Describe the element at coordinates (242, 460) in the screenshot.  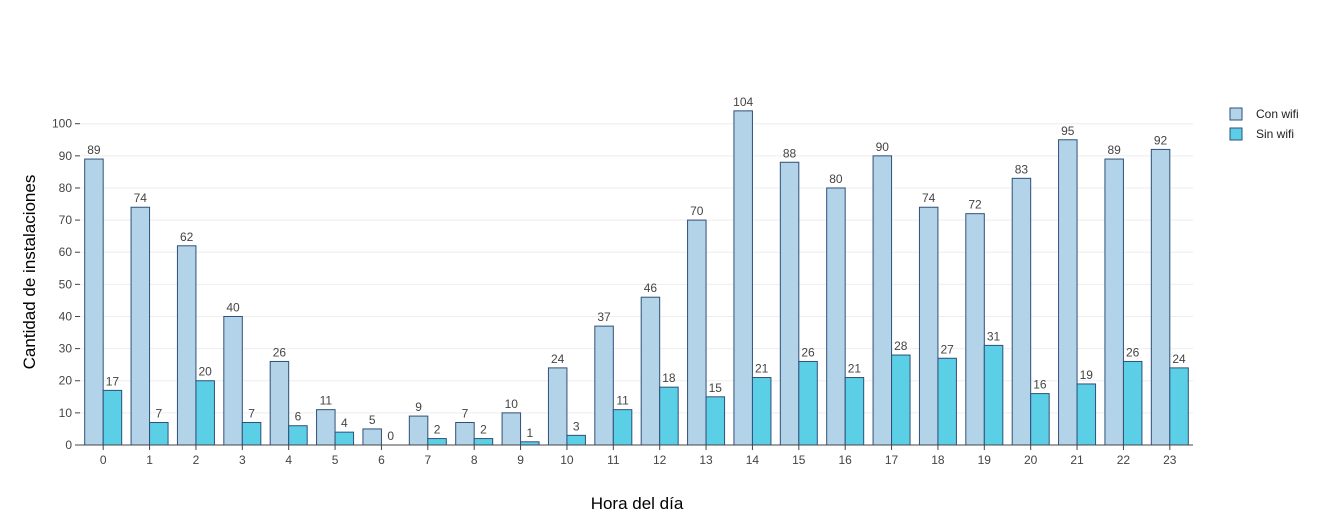
I see `x-tick-label: 3` at that location.